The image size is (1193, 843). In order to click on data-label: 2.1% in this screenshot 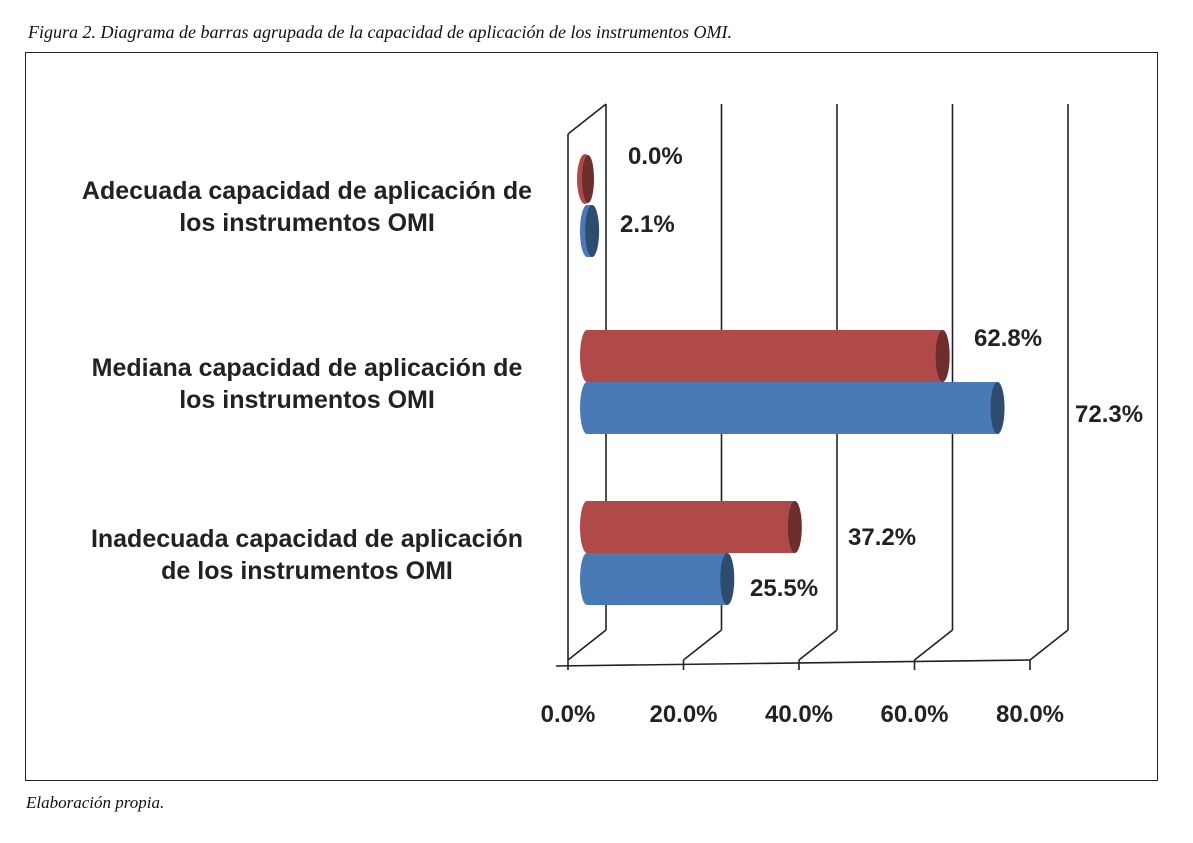, I will do `click(647, 224)`.